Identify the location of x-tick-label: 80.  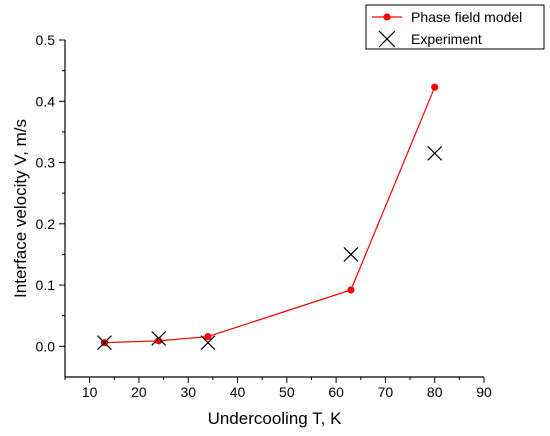
(435, 392).